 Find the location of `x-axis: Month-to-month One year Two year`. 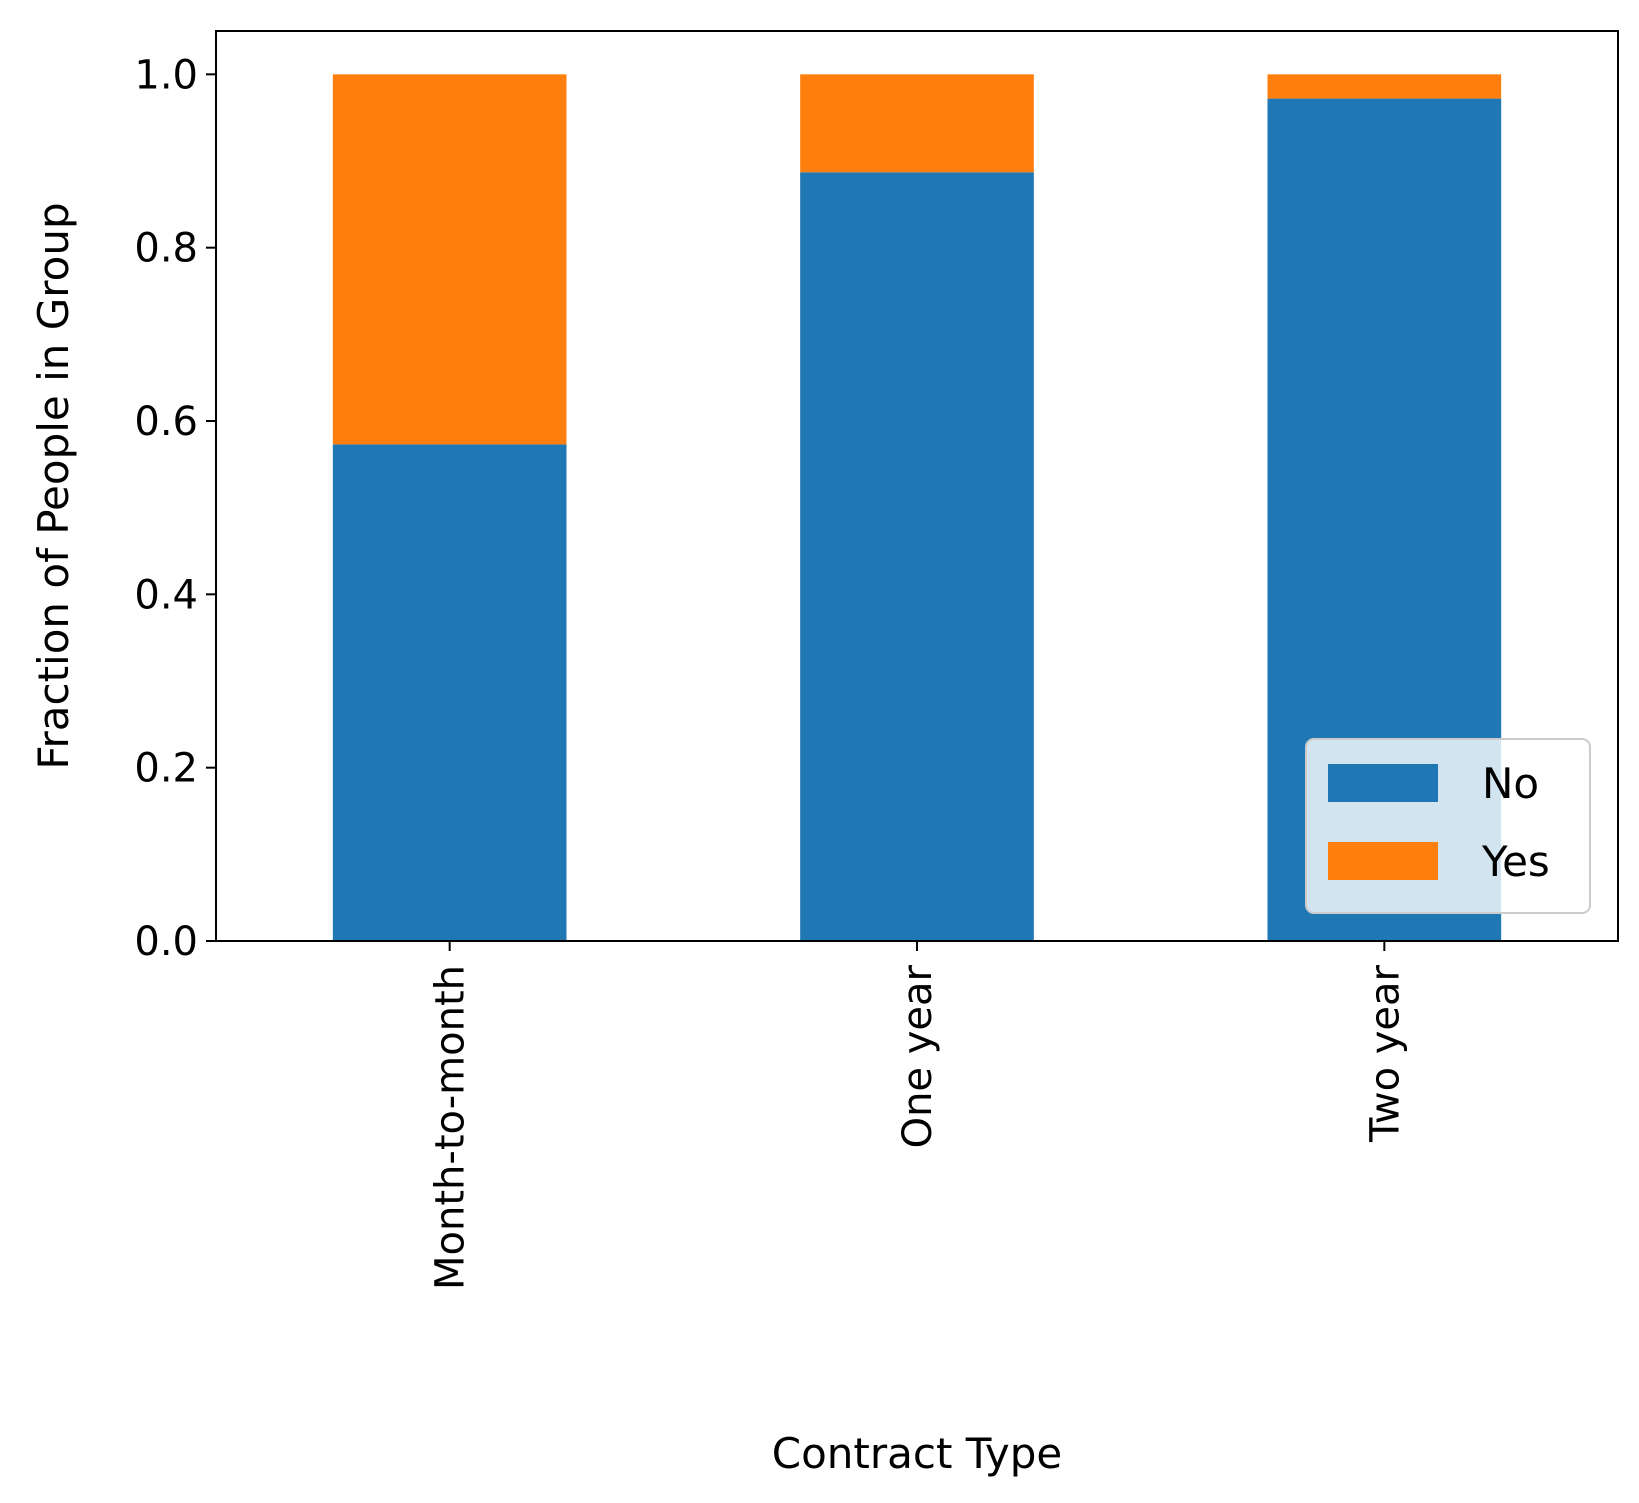

x-axis: Month-to-month One year Two year is located at coordinates (918, 1115).